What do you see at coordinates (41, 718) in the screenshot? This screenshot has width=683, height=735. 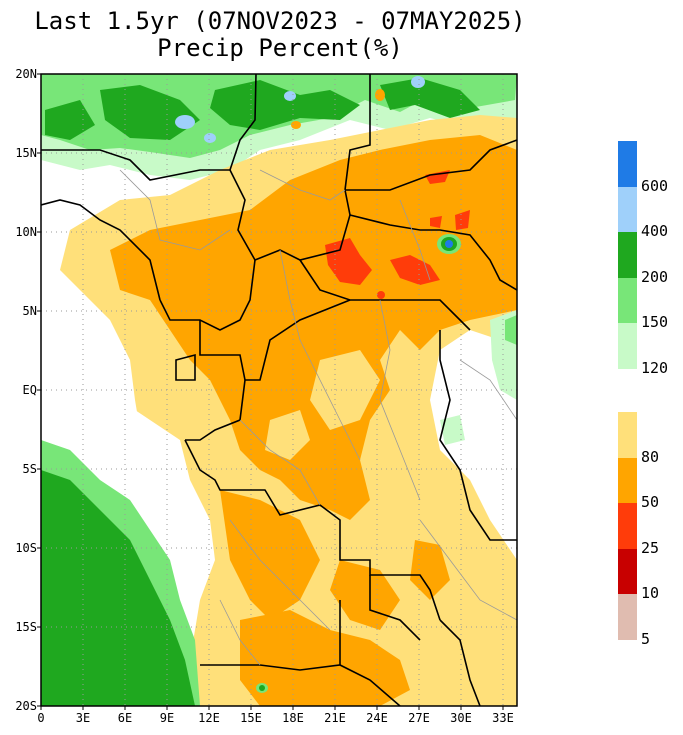 I see `lon-label: 0` at bounding box center [41, 718].